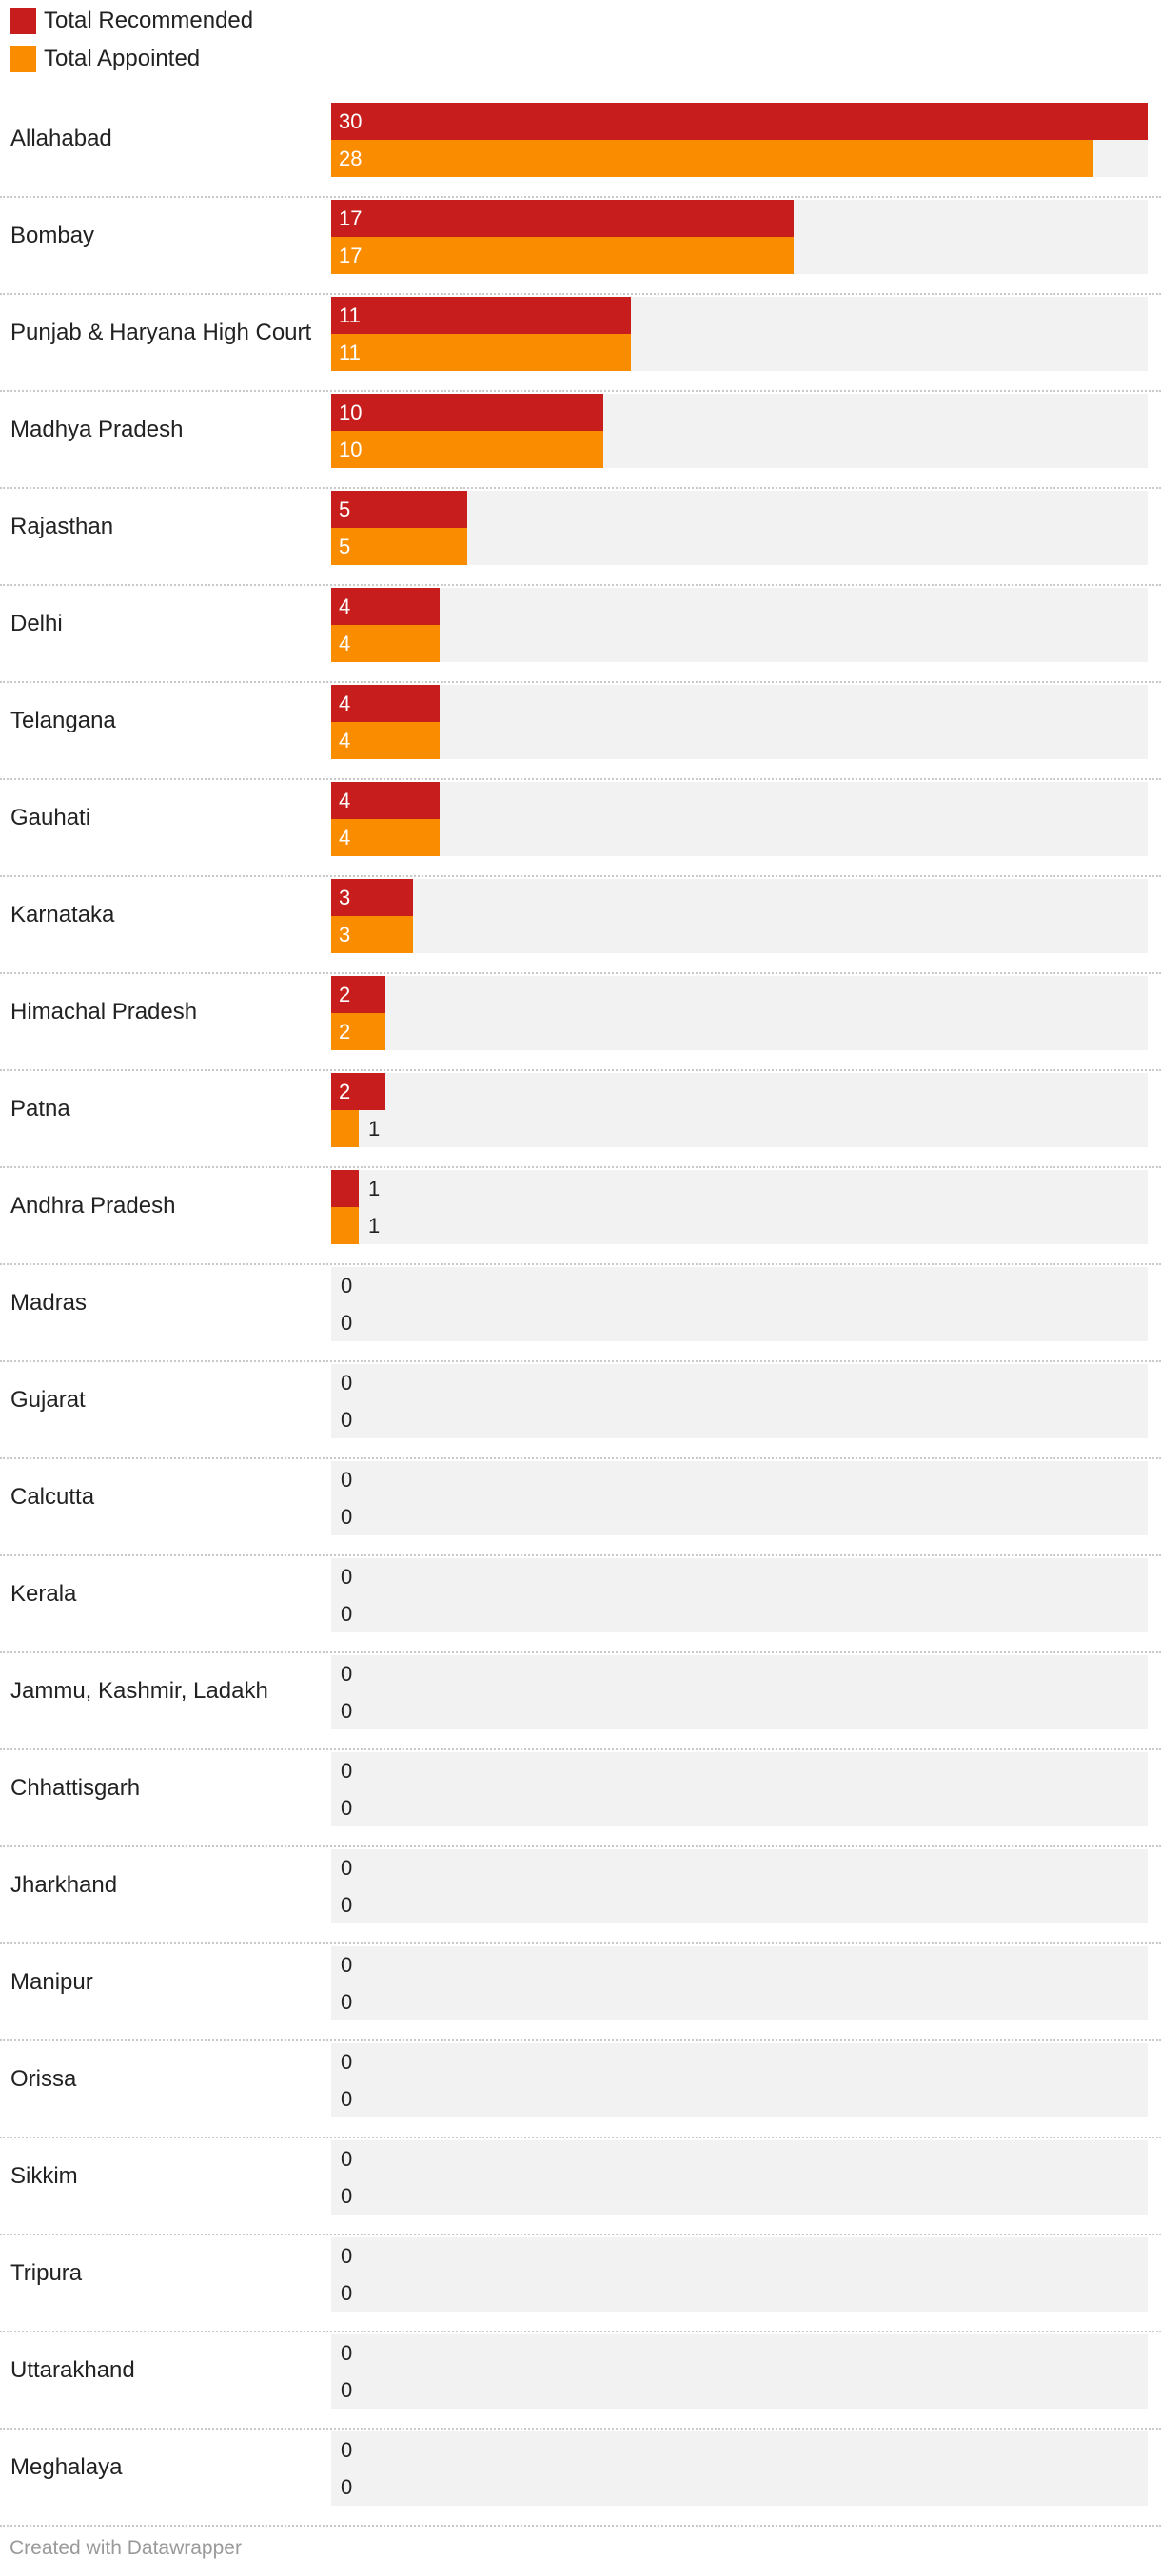 This screenshot has height=2576, width=1161. I want to click on category-label: Gujarat, so click(48, 1400).